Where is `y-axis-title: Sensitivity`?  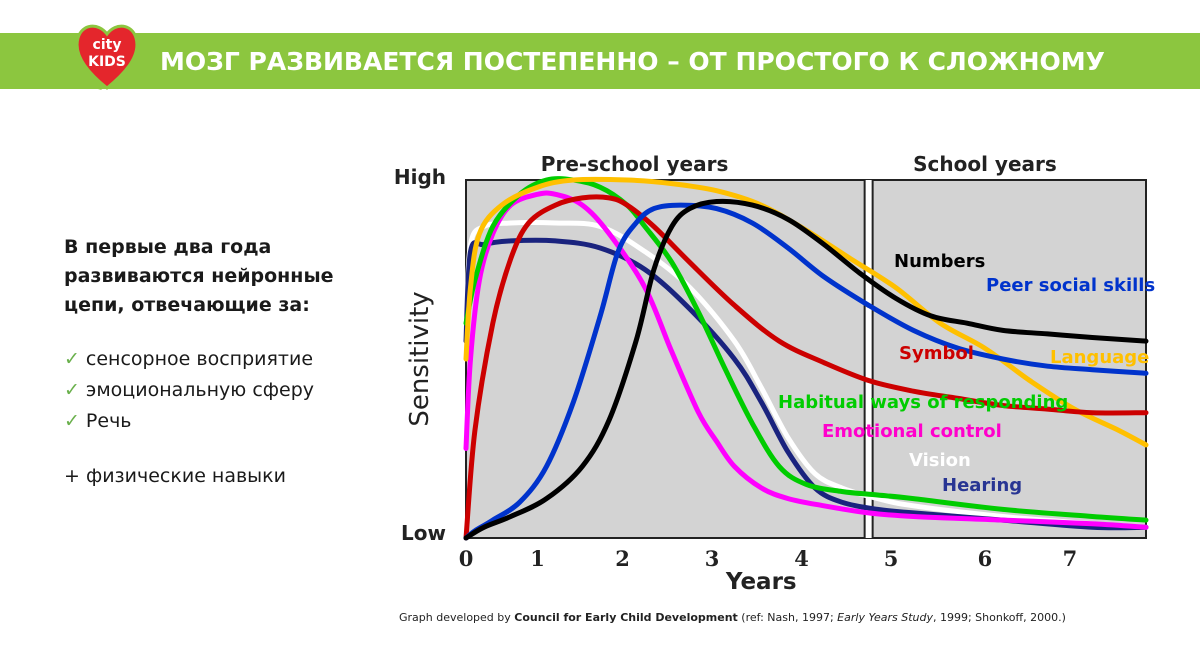 y-axis-title: Sensitivity is located at coordinates (420, 358).